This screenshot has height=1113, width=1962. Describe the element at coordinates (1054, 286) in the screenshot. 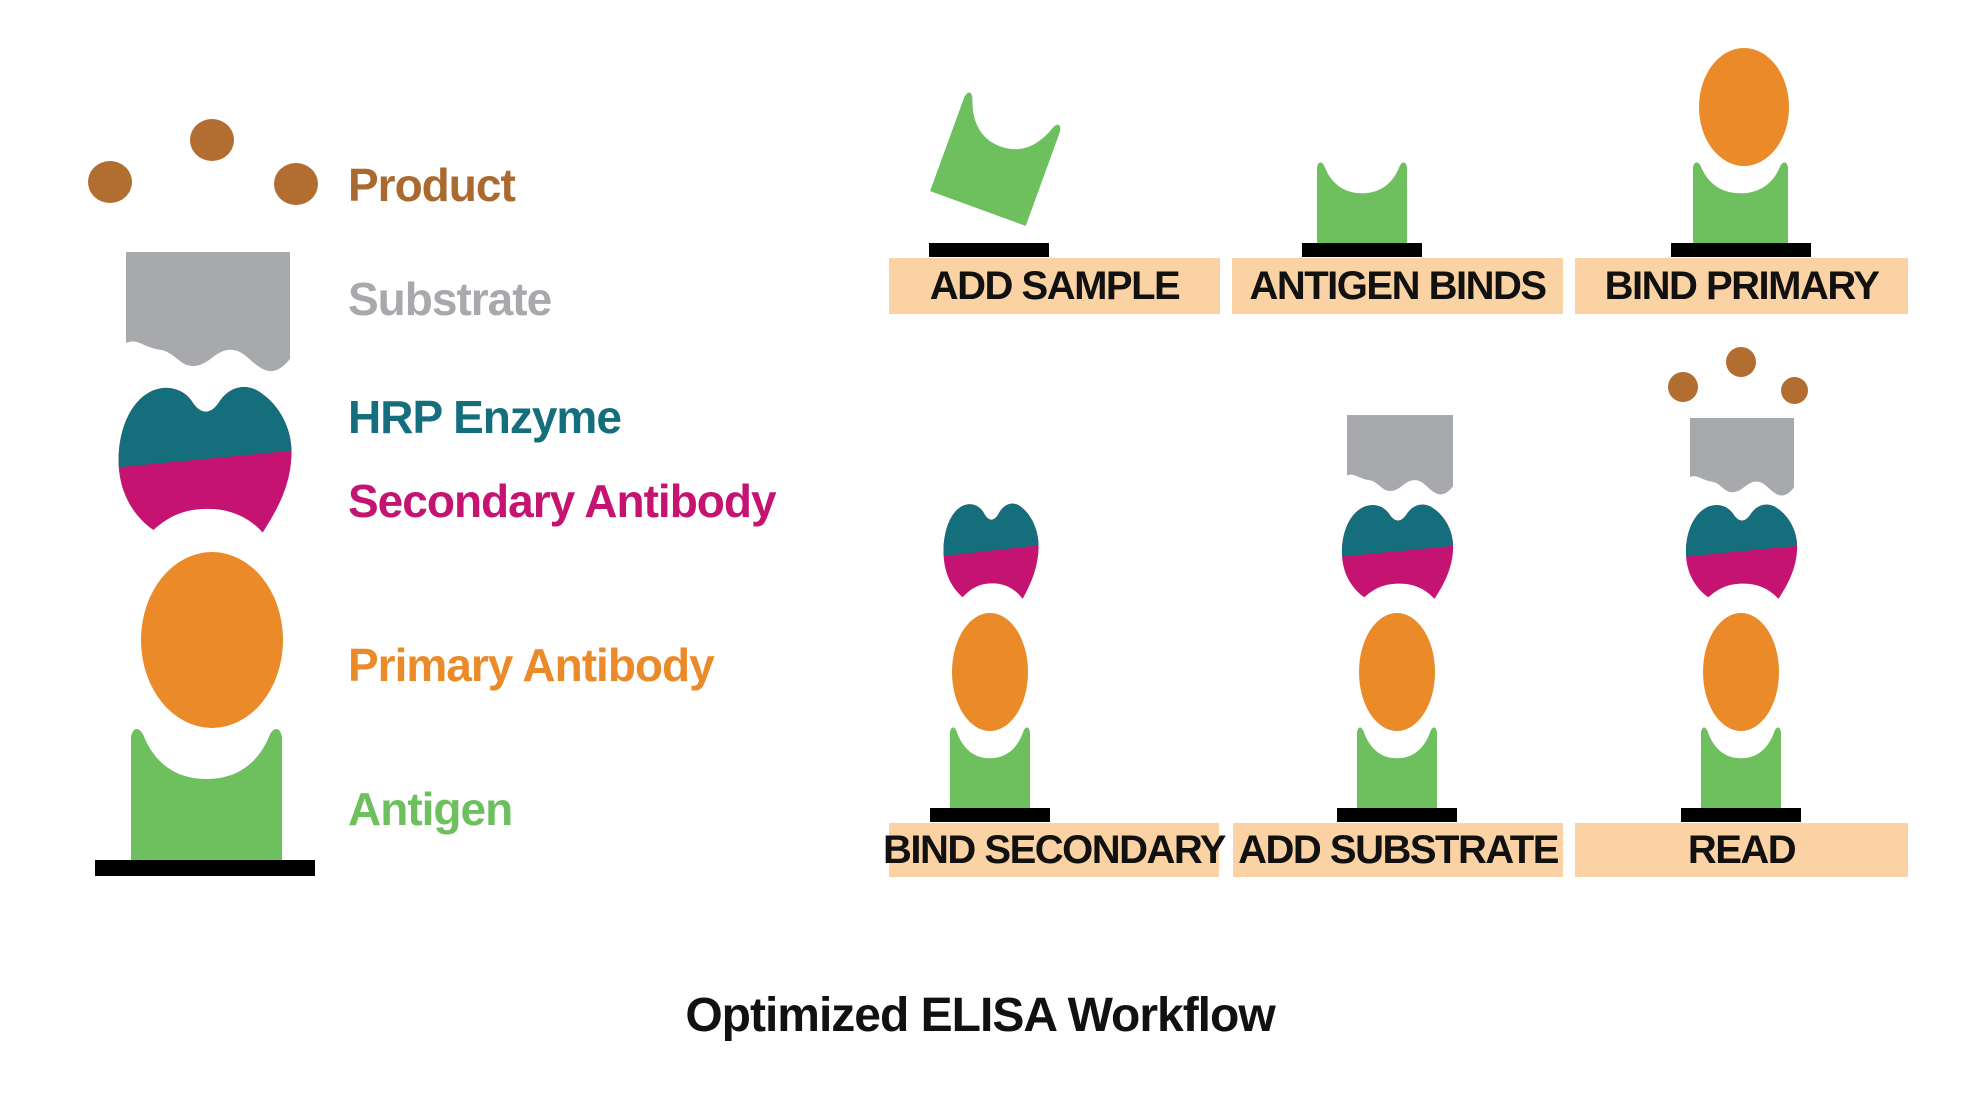

I see `step-label-add-sample: ADD SAMPLE` at that location.